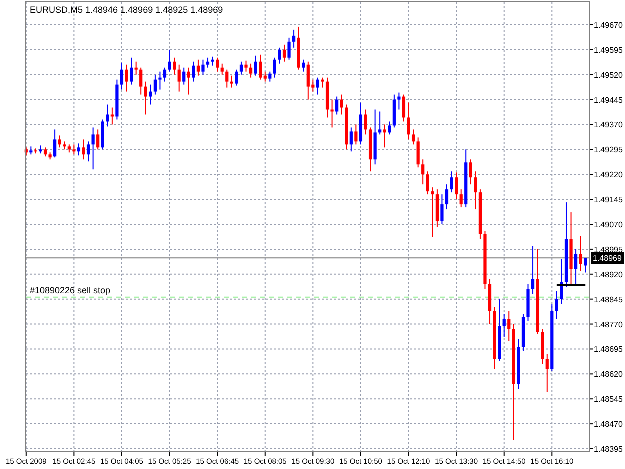 The height and width of the screenshot is (469, 625). What do you see at coordinates (609, 275) in the screenshot?
I see `y-tick-label: 1.48920` at bounding box center [609, 275].